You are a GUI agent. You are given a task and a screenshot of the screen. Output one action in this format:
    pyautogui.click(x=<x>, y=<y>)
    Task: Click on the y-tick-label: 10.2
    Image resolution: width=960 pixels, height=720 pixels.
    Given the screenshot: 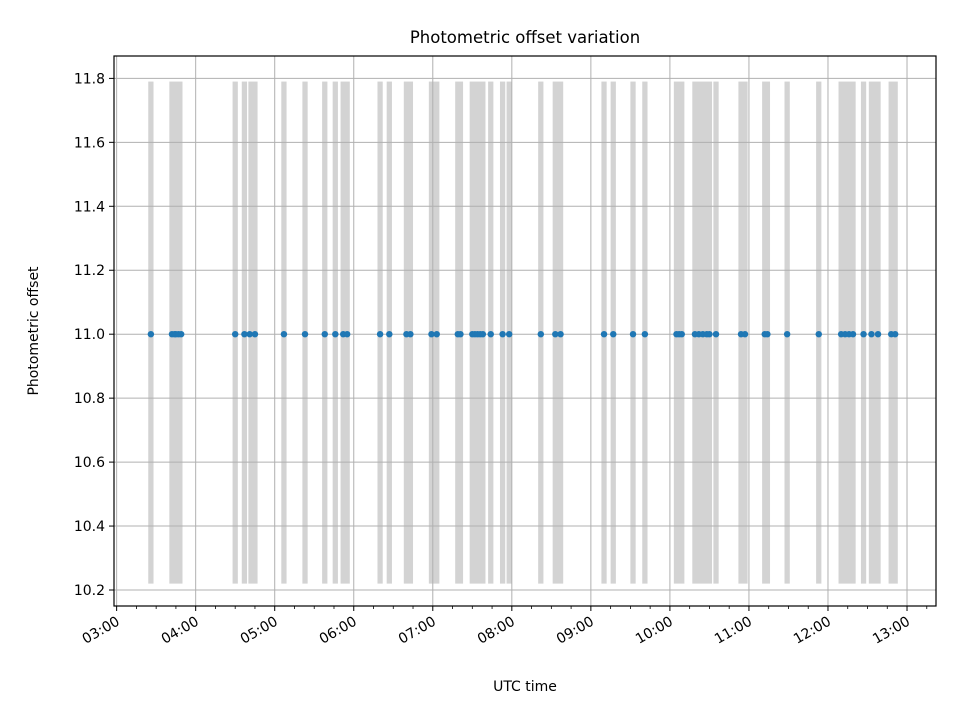 What is the action you would take?
    pyautogui.click(x=89, y=591)
    